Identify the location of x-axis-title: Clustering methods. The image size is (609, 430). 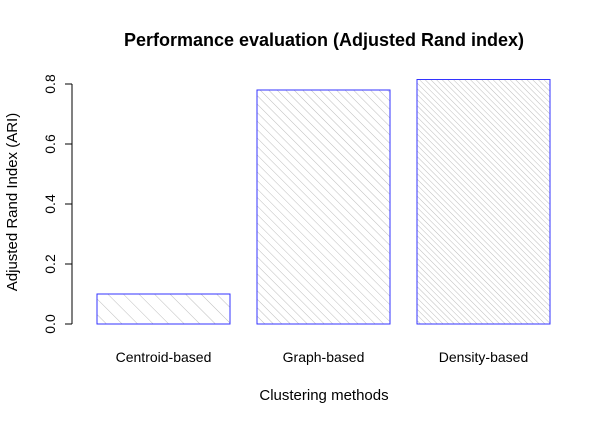
(323, 395).